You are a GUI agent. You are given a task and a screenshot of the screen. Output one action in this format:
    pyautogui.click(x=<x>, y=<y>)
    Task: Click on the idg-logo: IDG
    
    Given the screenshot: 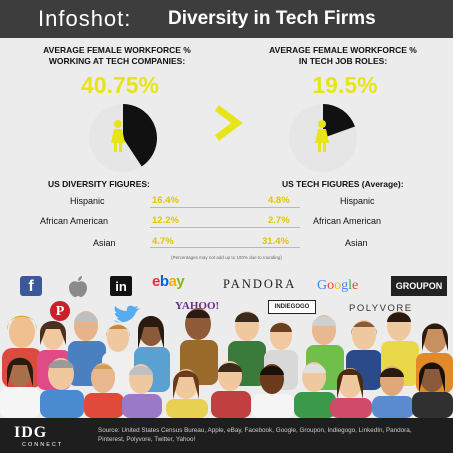 What is the action you would take?
    pyautogui.click(x=31, y=432)
    